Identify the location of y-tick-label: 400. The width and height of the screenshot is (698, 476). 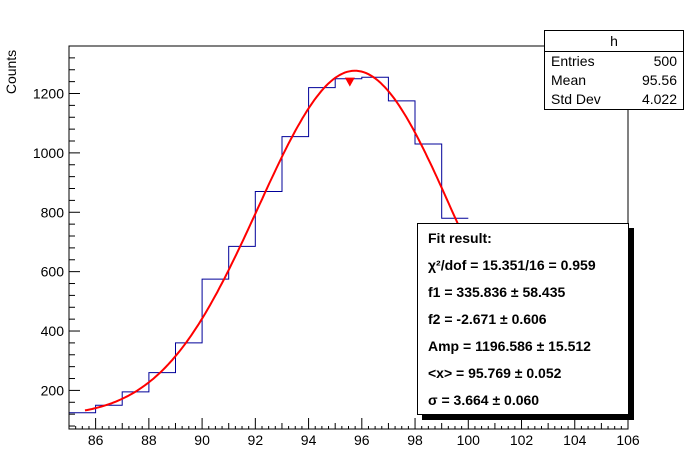
(53, 331).